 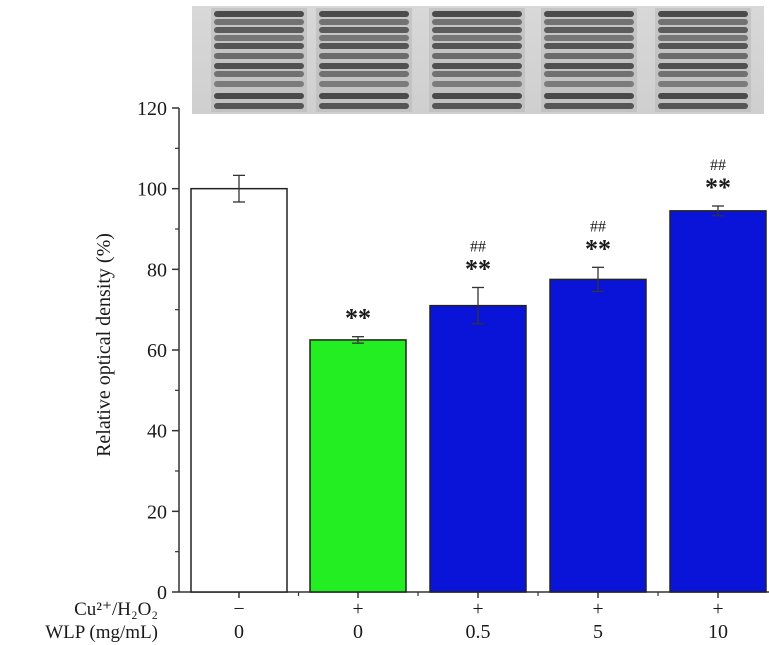 What do you see at coordinates (101, 632) in the screenshot?
I see `condition-row-label: WLP (mg/mL)` at bounding box center [101, 632].